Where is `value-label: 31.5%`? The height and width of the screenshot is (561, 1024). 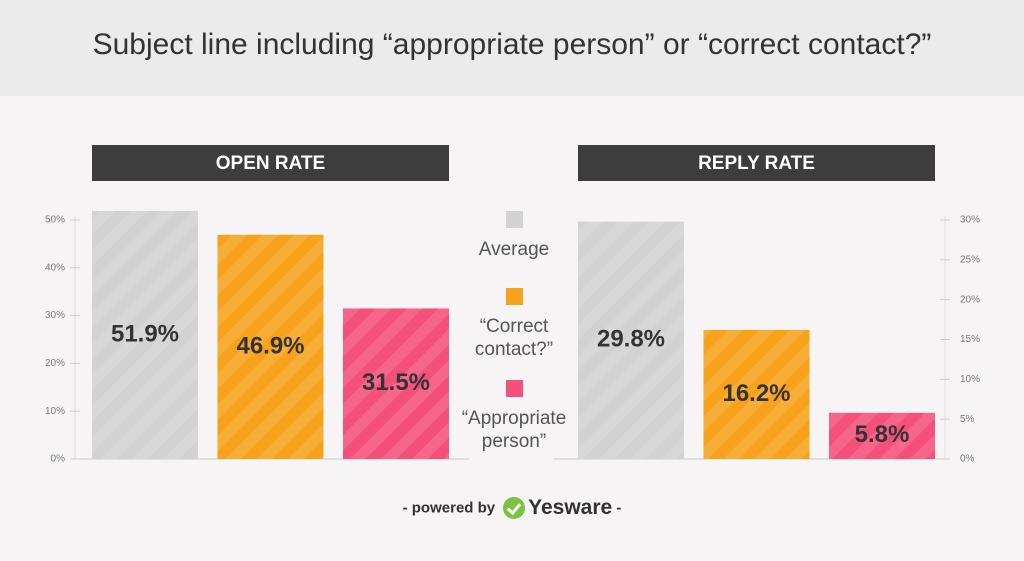
value-label: 31.5% is located at coordinates (396, 382).